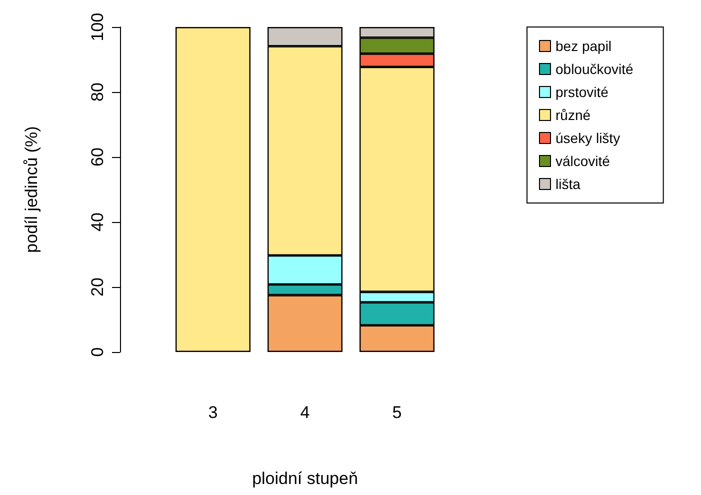 This screenshot has height=495, width=701. What do you see at coordinates (97, 222) in the screenshot?
I see `y-tick-label: 40` at bounding box center [97, 222].